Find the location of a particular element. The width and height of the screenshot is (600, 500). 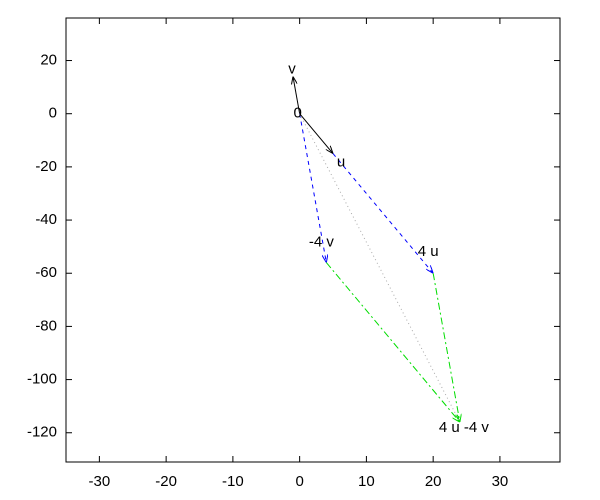

vector-label: 4 u -4 v is located at coordinates (464, 427).